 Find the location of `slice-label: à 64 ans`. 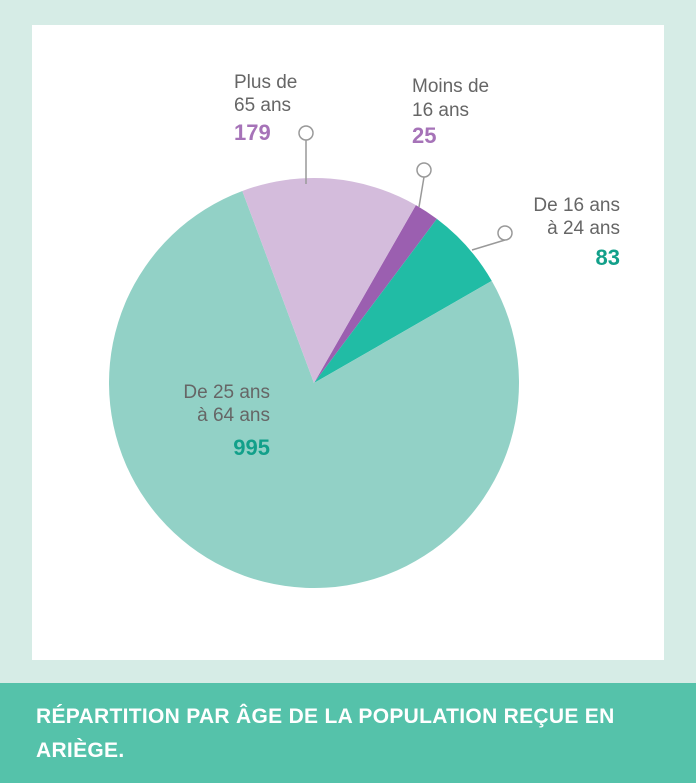

slice-label: à 64 ans is located at coordinates (233, 415).